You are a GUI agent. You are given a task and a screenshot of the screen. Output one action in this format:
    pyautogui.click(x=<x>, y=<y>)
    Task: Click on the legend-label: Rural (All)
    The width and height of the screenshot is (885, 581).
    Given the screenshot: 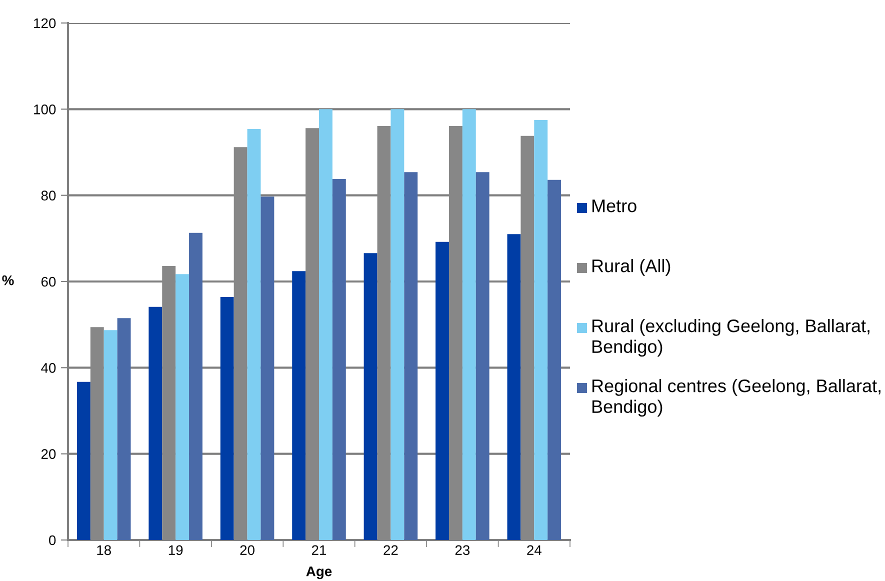 What is the action you would take?
    pyautogui.click(x=631, y=267)
    